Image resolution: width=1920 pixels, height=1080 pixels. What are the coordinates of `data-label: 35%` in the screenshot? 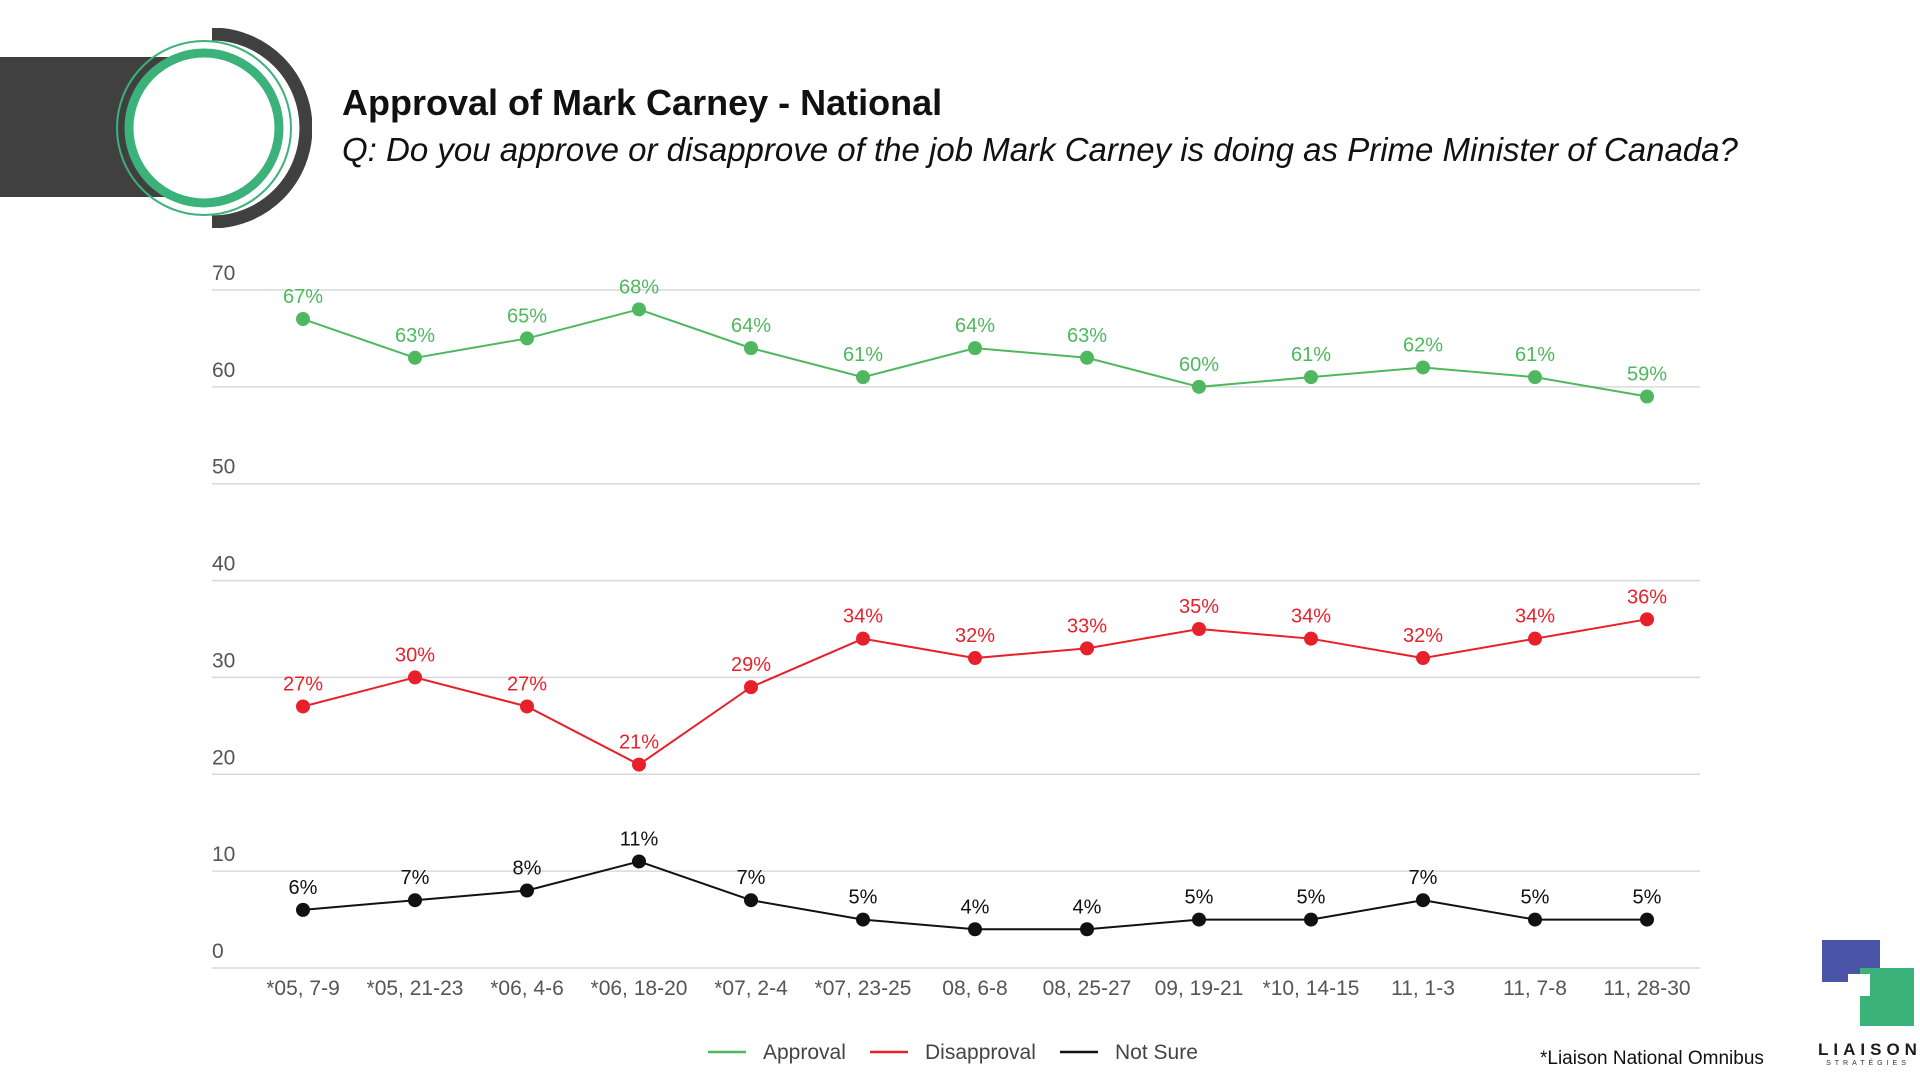 It's located at (1199, 607).